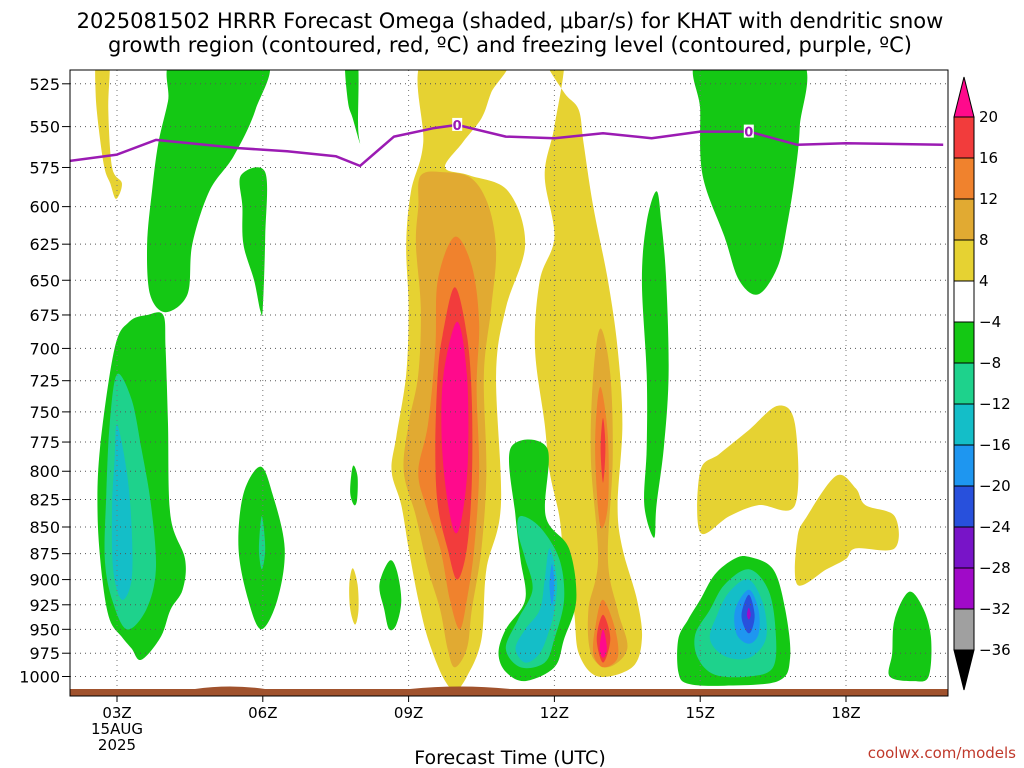 Image resolution: width=1024 pixels, height=768 pixels. What do you see at coordinates (995, 650) in the screenshot?
I see `colorbar-label-13: −36` at bounding box center [995, 650].